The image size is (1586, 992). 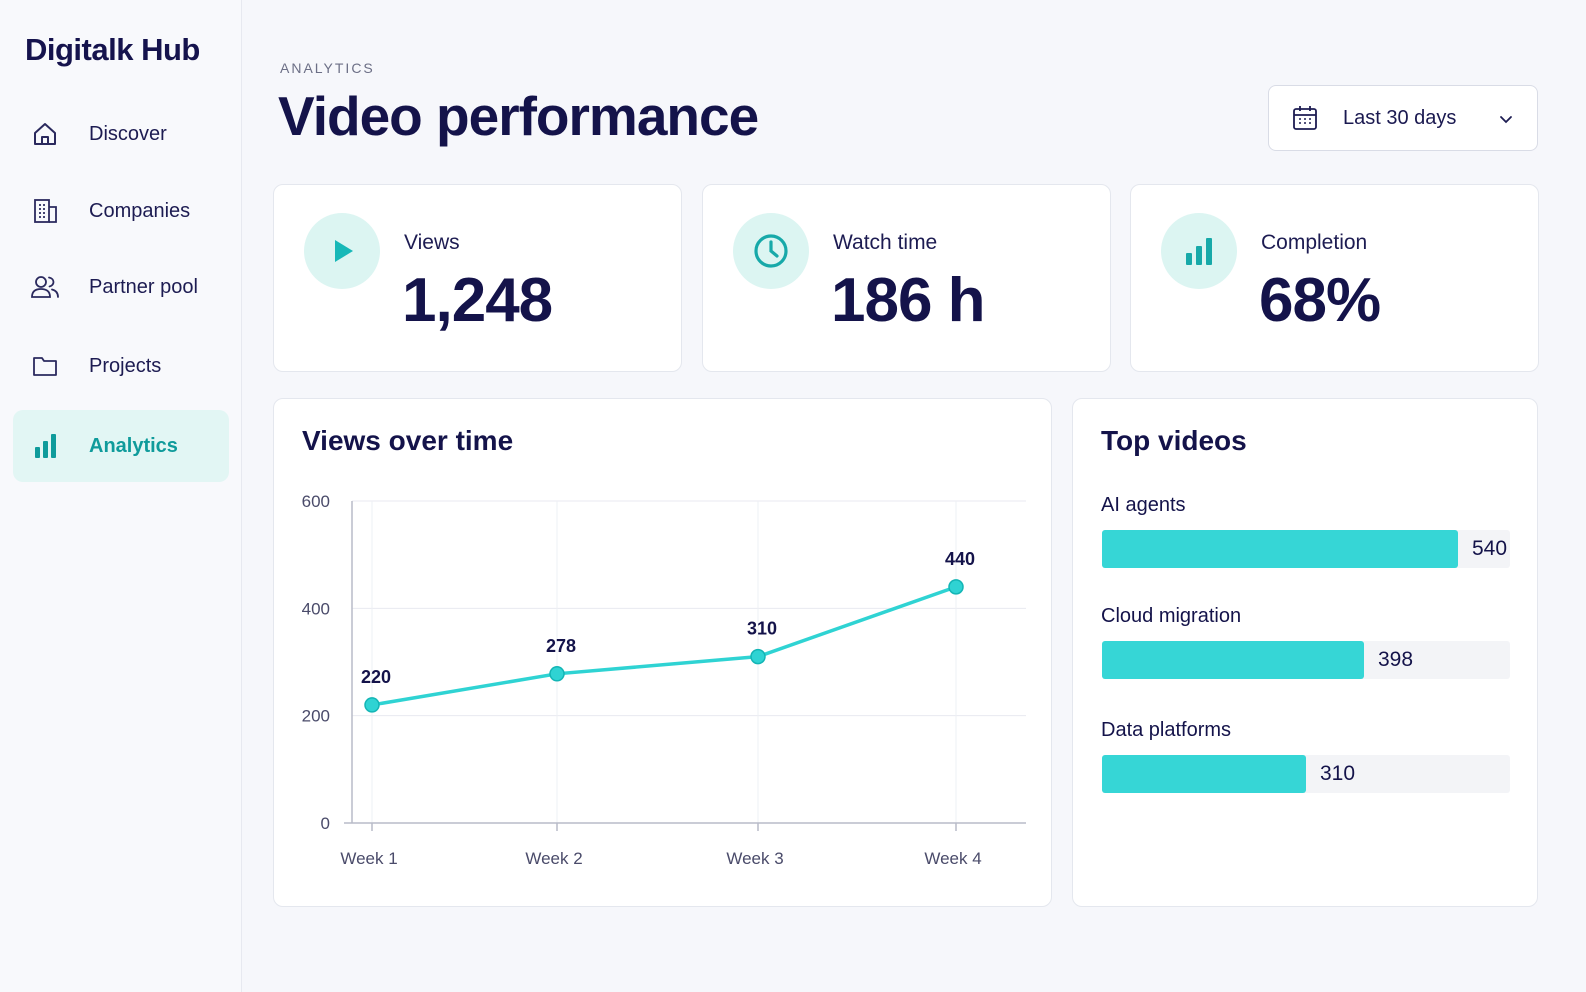 What do you see at coordinates (518, 116) in the screenshot?
I see `page-title: Video performance` at bounding box center [518, 116].